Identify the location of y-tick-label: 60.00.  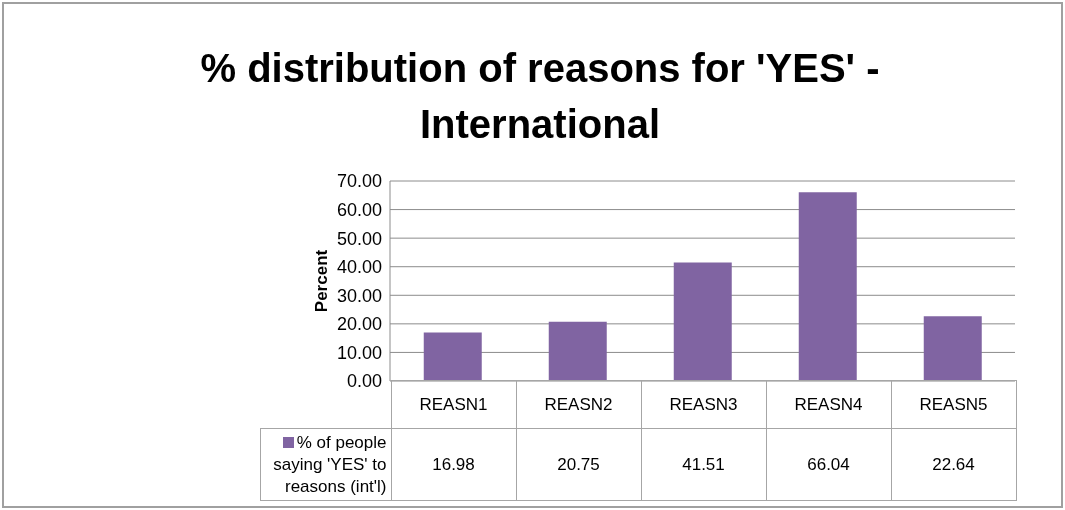
(359, 209).